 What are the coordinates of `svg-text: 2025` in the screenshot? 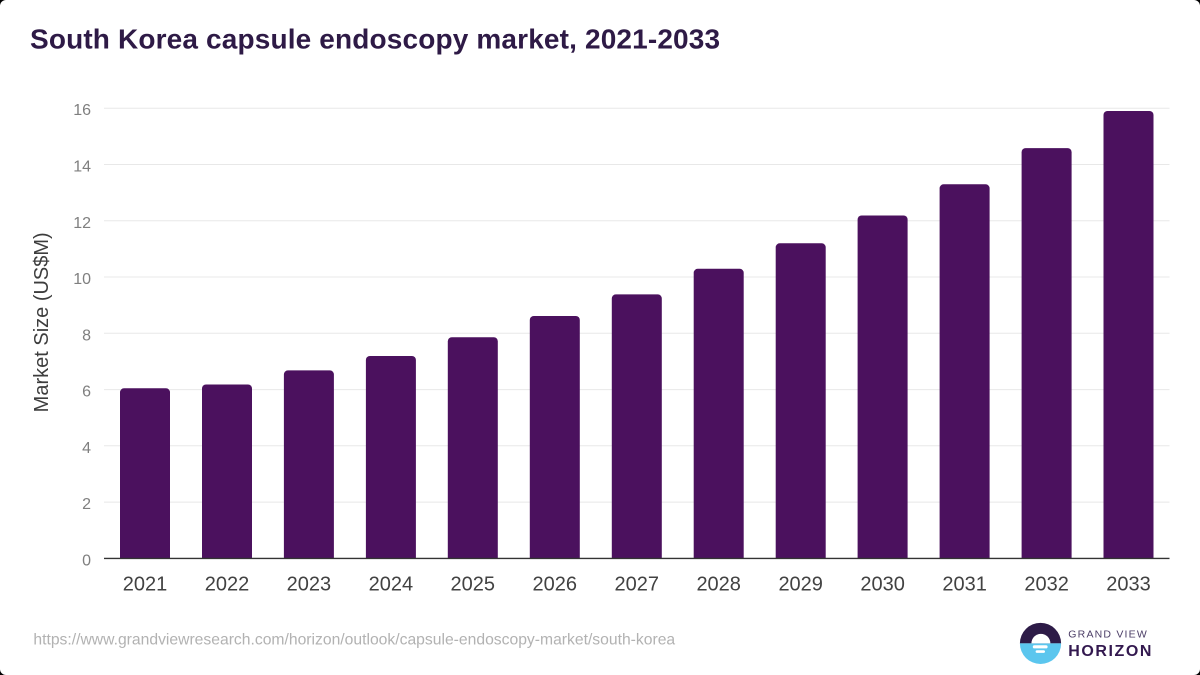 It's located at (473, 585).